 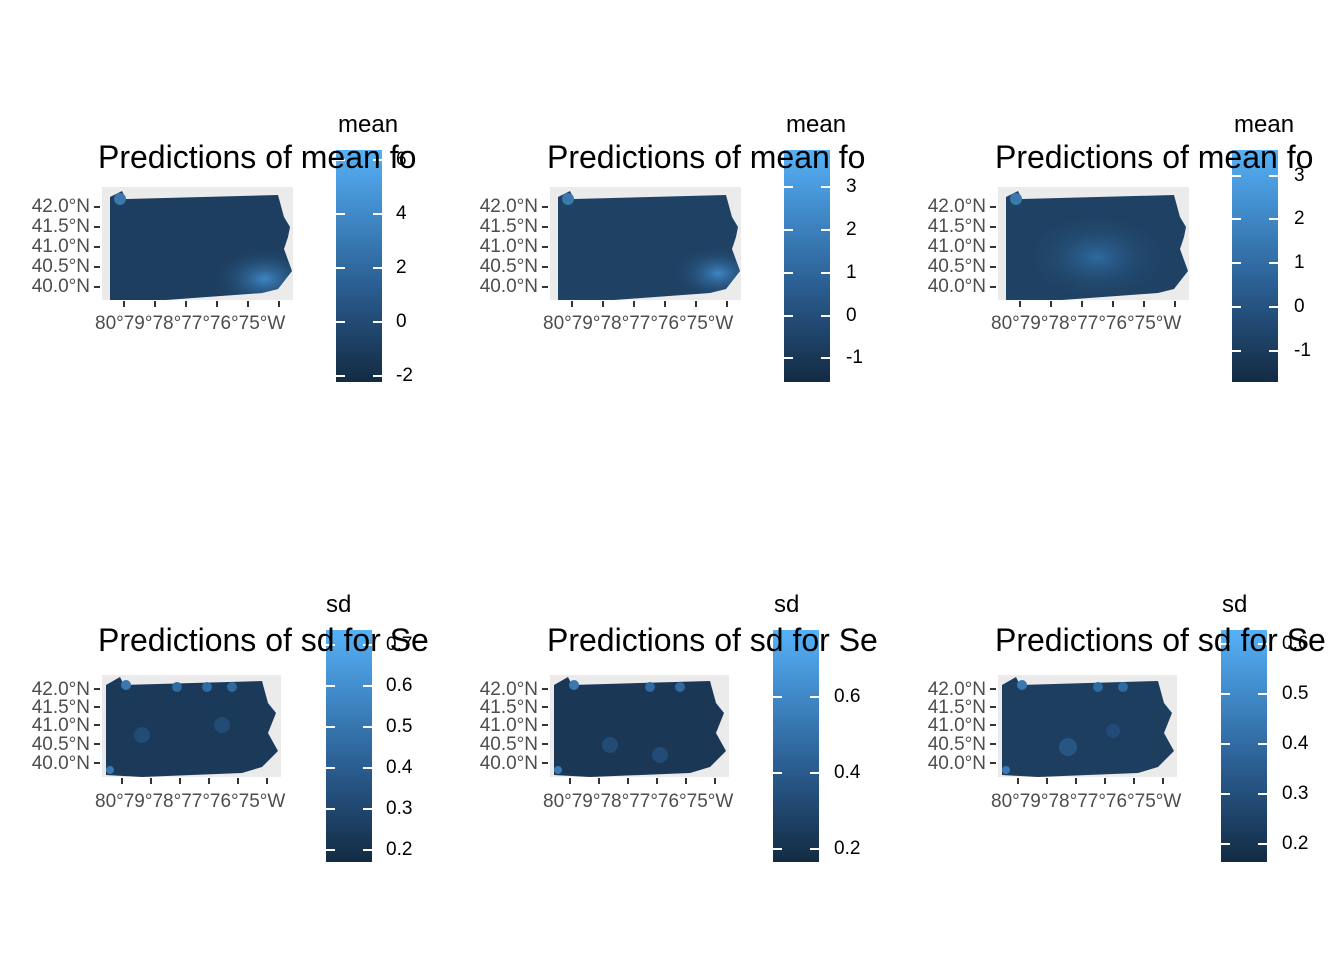 What do you see at coordinates (401, 159) in the screenshot?
I see `legend-label: 6` at bounding box center [401, 159].